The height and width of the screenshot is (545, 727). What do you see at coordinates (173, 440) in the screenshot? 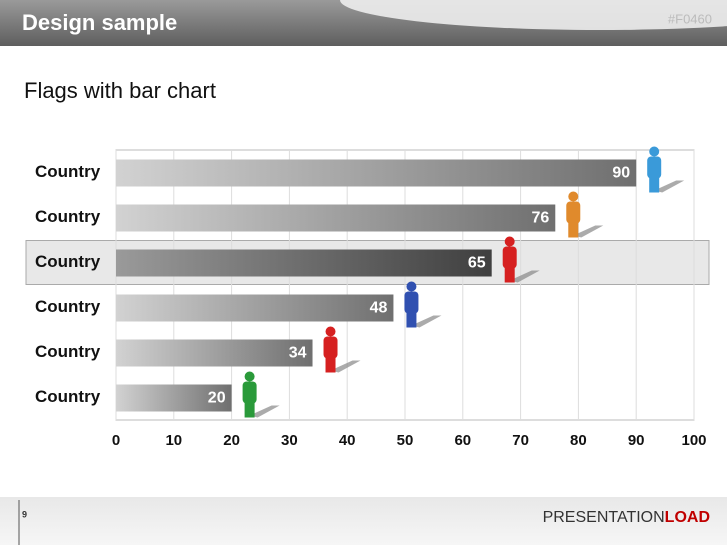
I see `x-tick-label: 10` at bounding box center [173, 440].